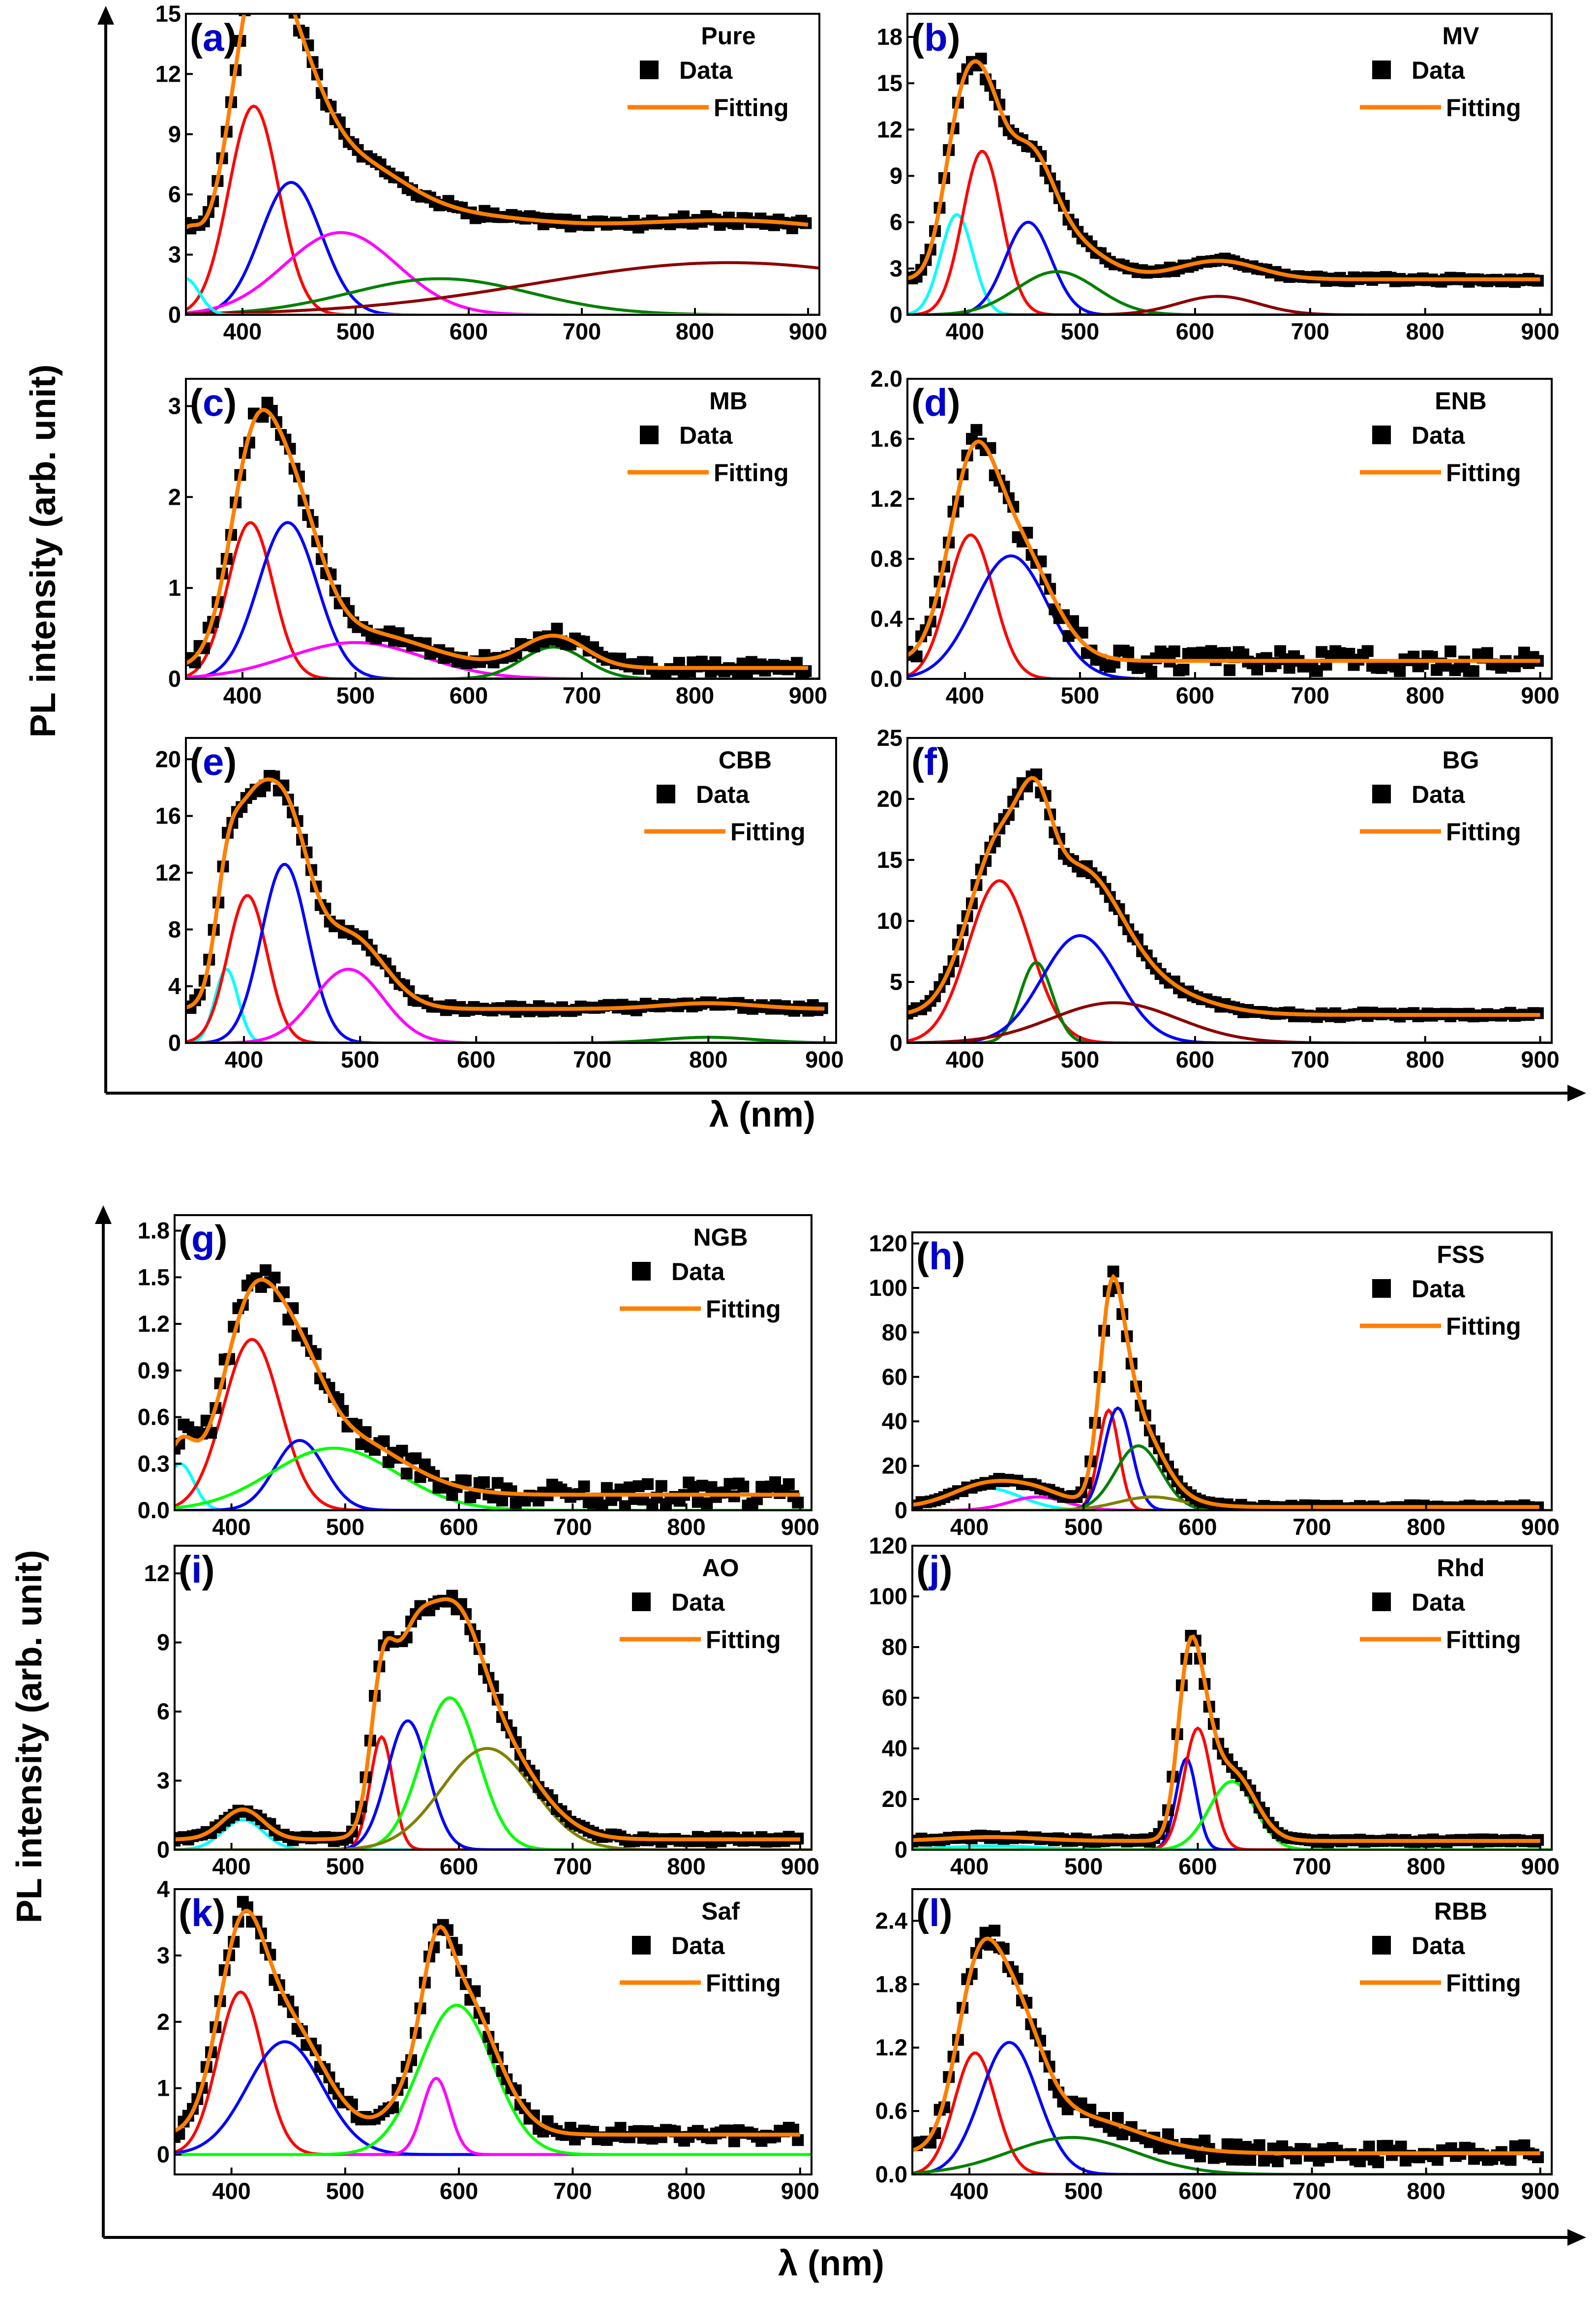  I want to click on plot-area-f, so click(1229, 905).